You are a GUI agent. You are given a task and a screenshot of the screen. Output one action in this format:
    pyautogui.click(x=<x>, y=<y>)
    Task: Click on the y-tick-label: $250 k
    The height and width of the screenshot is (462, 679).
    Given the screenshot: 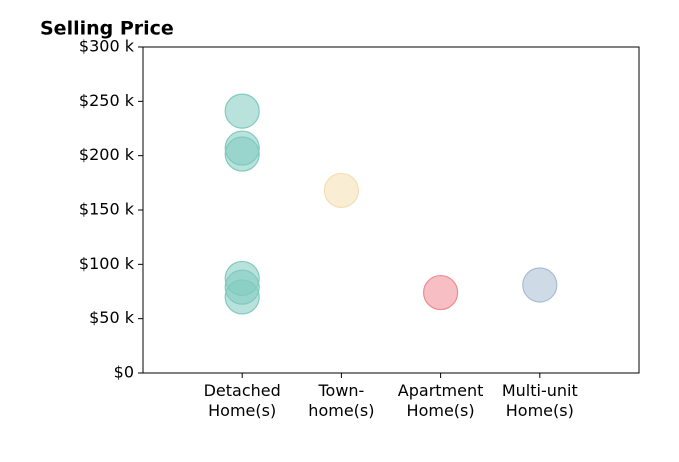 What is the action you would take?
    pyautogui.click(x=107, y=100)
    